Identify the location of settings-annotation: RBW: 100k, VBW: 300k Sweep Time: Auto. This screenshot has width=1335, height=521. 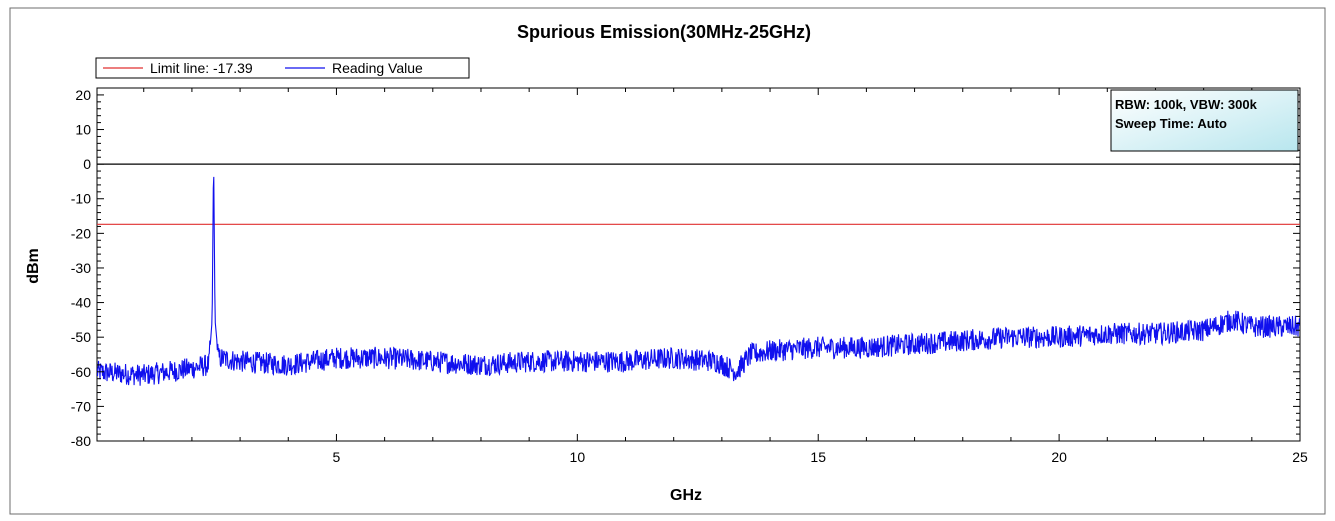
(1204, 120).